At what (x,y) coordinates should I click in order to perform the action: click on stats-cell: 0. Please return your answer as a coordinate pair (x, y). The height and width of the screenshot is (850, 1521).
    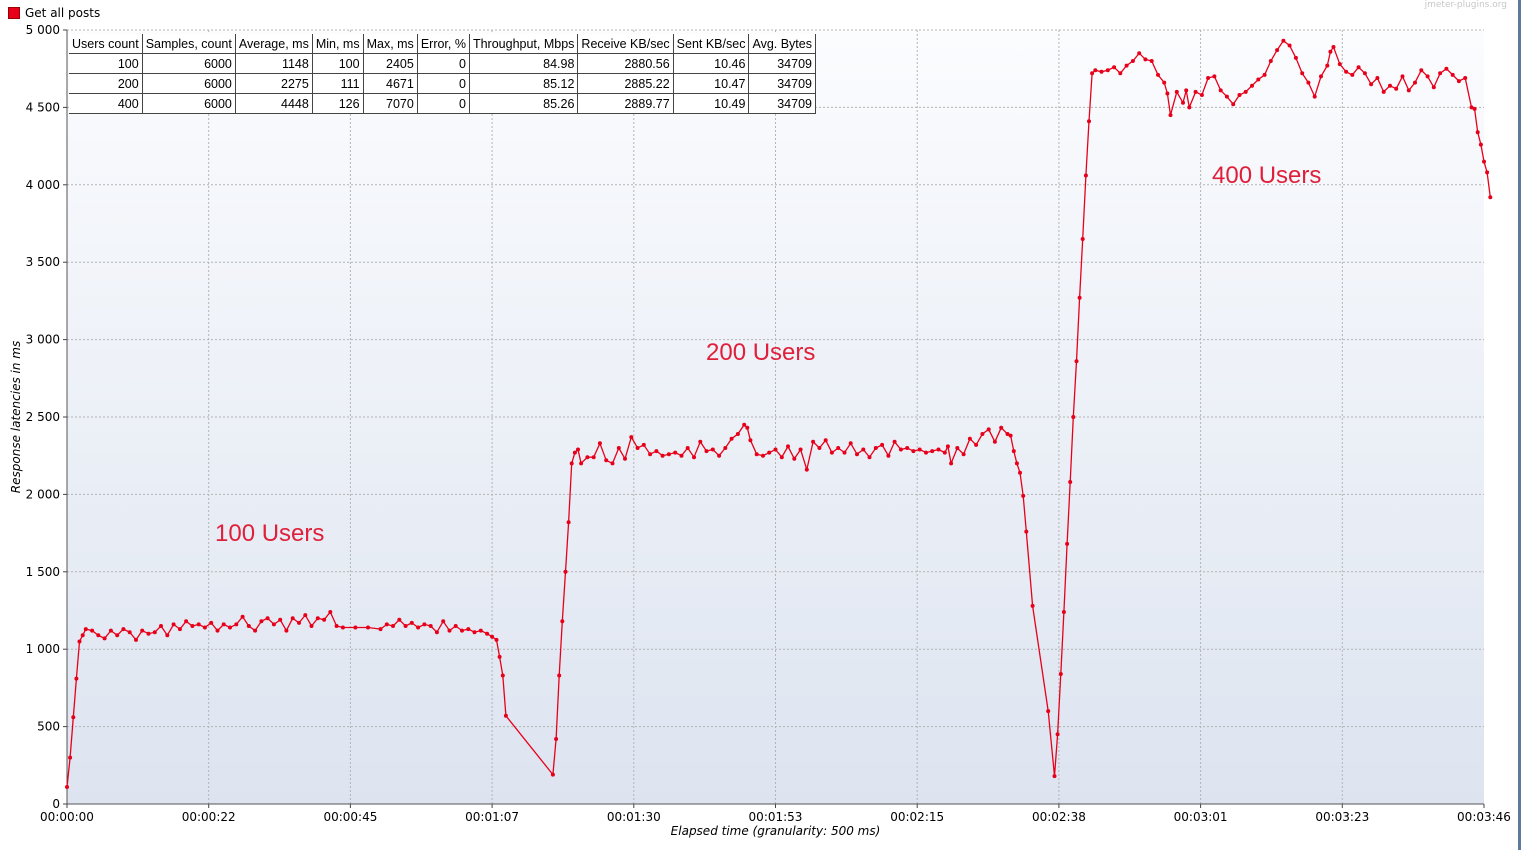
    Looking at the image, I should click on (443, 83).